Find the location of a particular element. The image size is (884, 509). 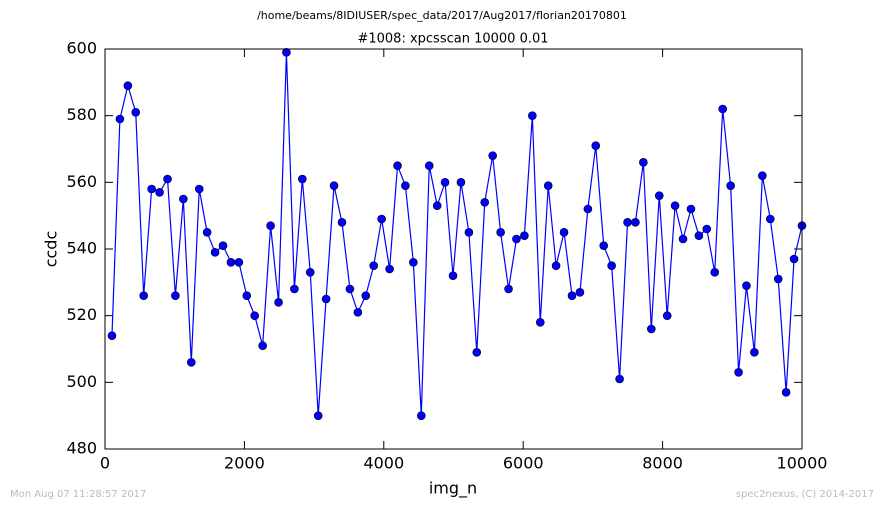

x-tick-label: 2000 is located at coordinates (244, 463).